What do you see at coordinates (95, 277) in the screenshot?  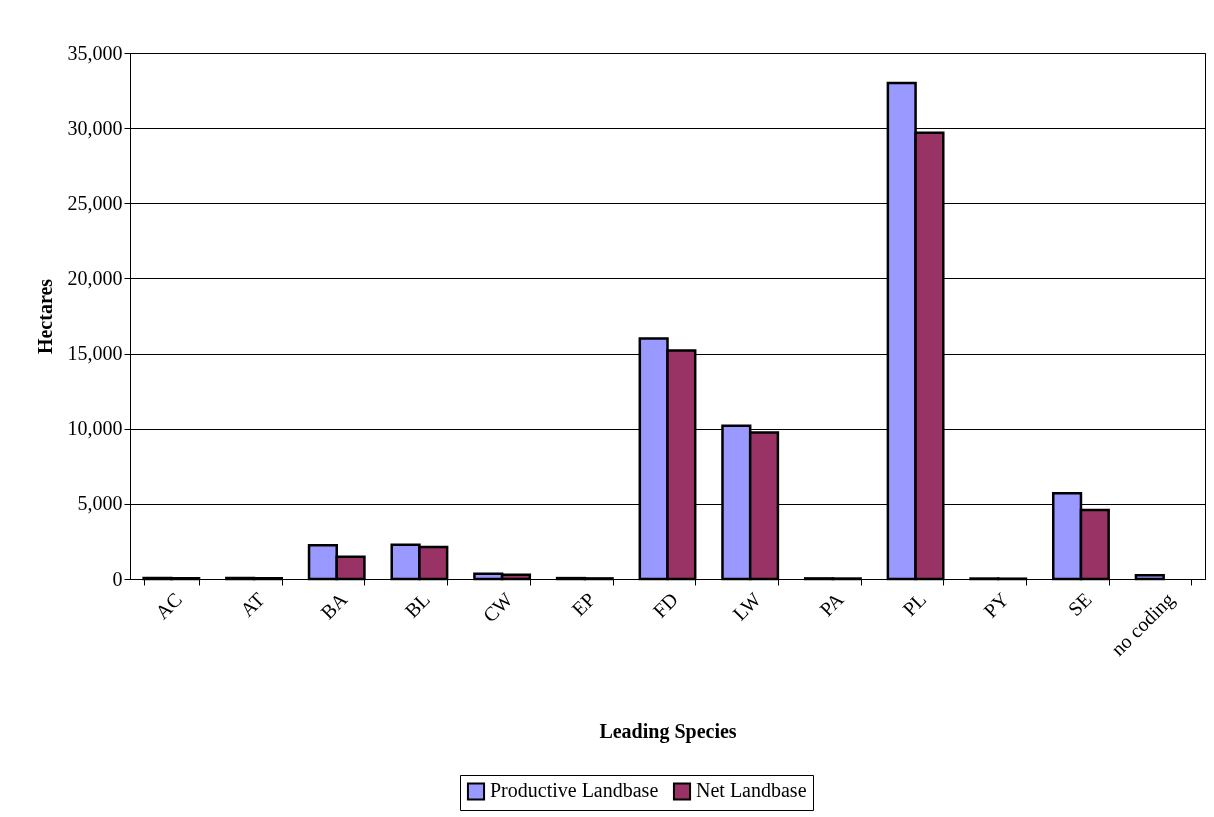 I see `y-tick-label: 20,000` at bounding box center [95, 277].